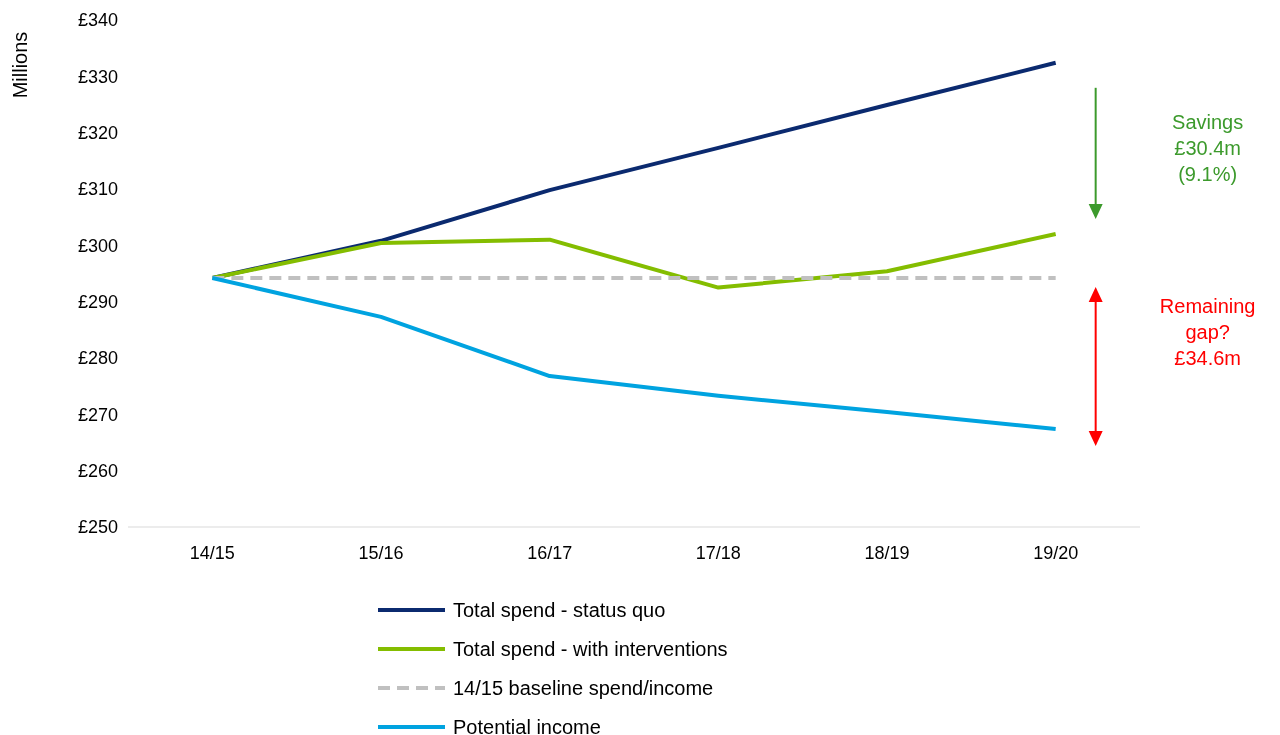 The width and height of the screenshot is (1280, 735). What do you see at coordinates (97, 20) in the screenshot?
I see `y-tick-label: £340` at bounding box center [97, 20].